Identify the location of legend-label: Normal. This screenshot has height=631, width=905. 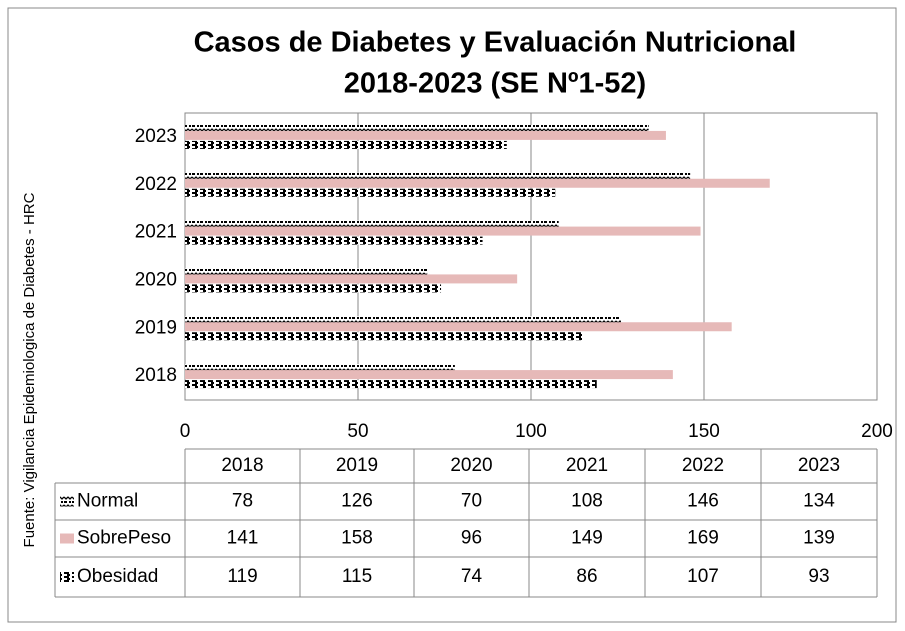
(107, 501).